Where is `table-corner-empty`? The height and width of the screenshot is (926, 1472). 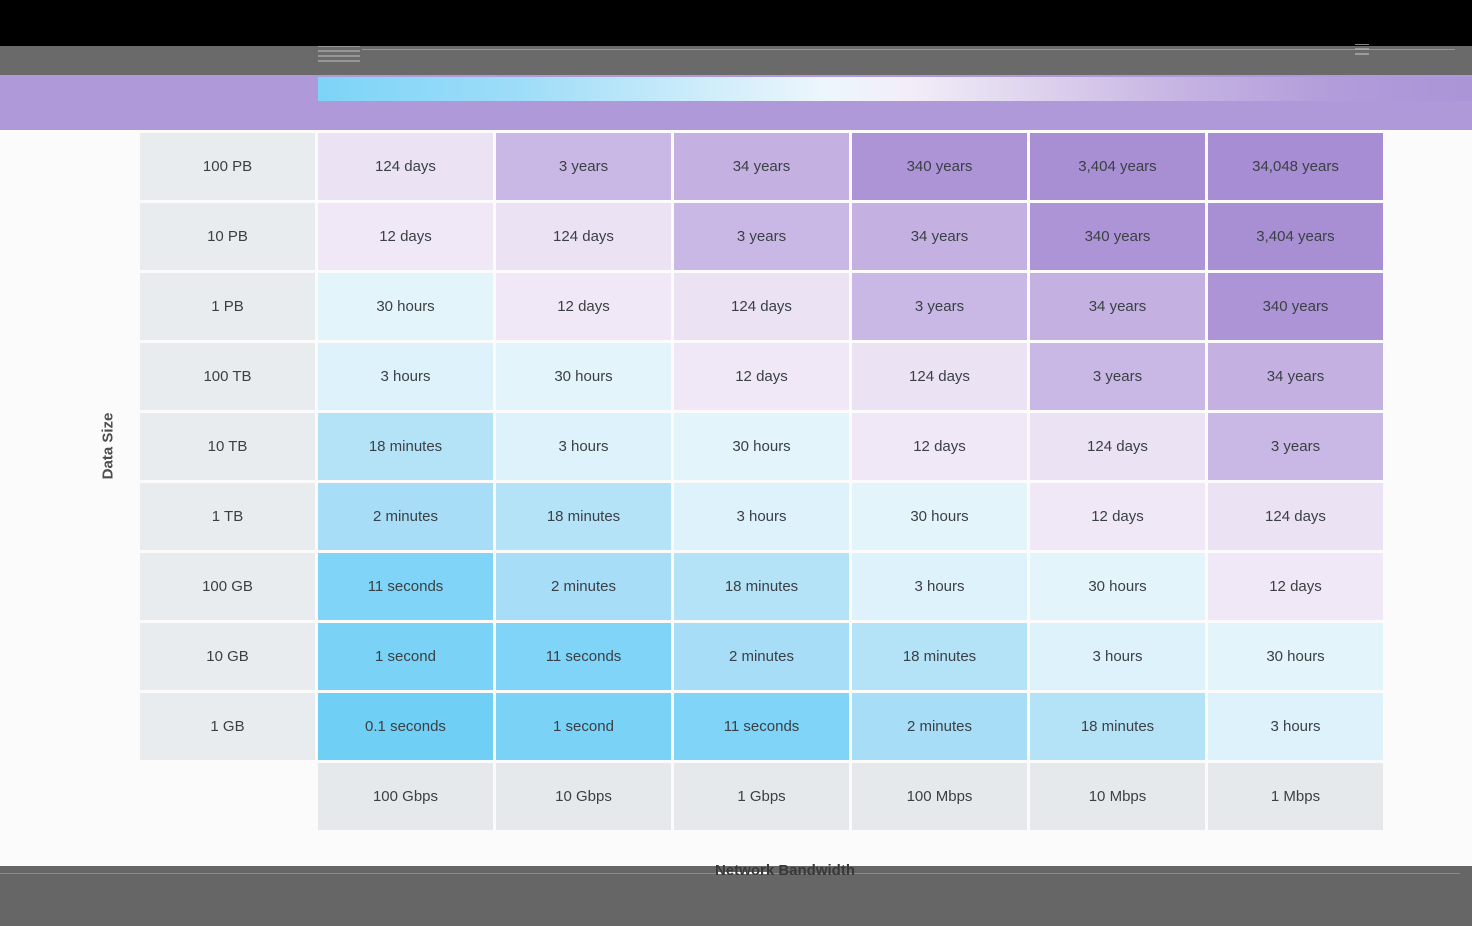
table-corner-empty is located at coordinates (227, 796).